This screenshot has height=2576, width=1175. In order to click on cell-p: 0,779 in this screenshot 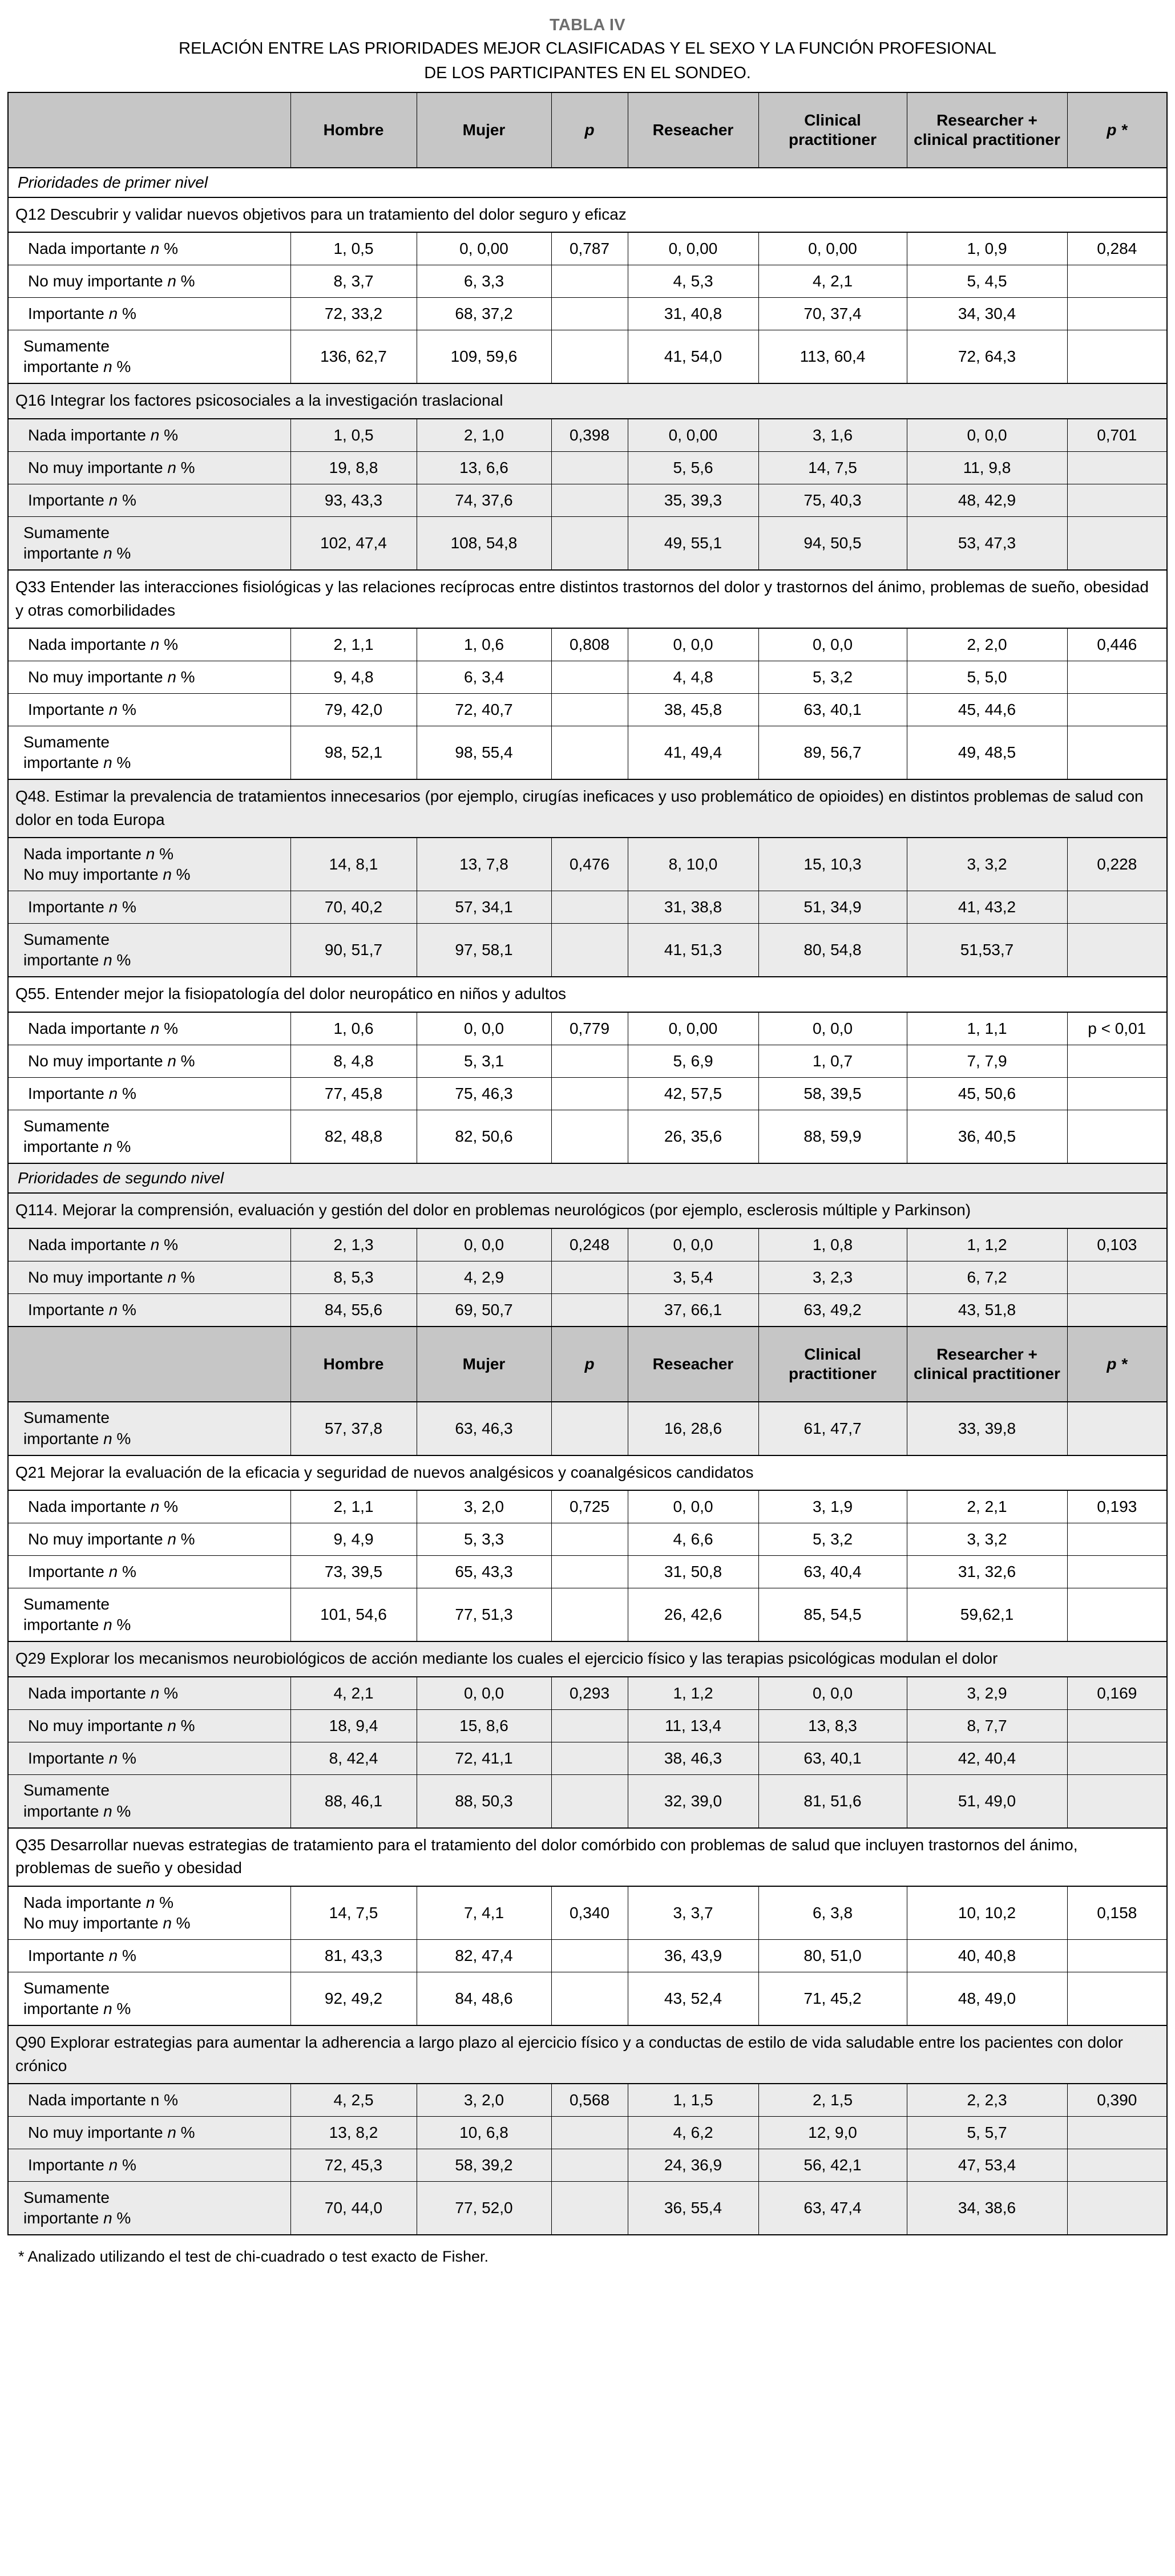, I will do `click(589, 1028)`.